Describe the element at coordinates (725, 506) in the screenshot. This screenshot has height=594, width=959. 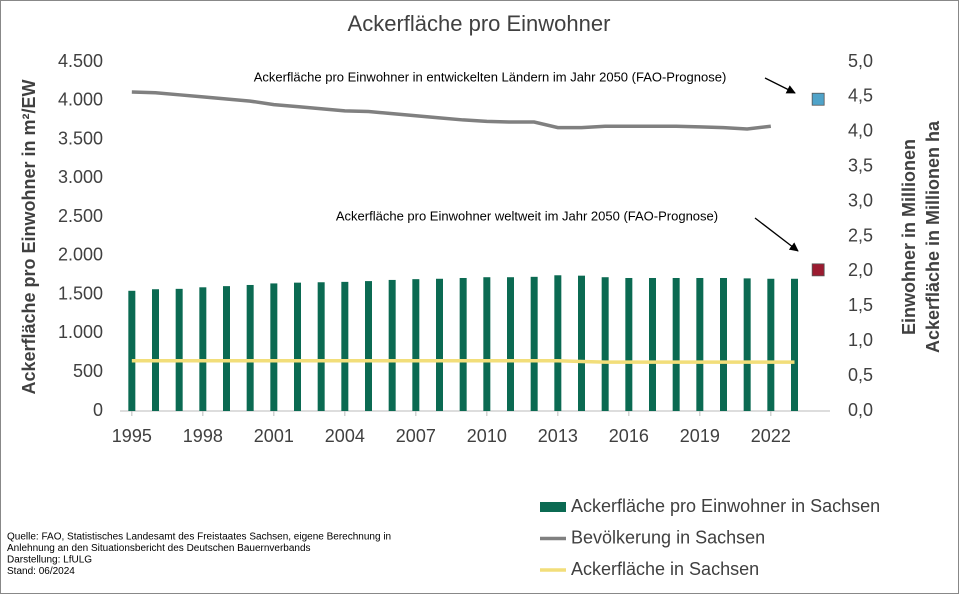
I see `legend-label: Ackerfläche pro Einwohner in Sachsen` at that location.